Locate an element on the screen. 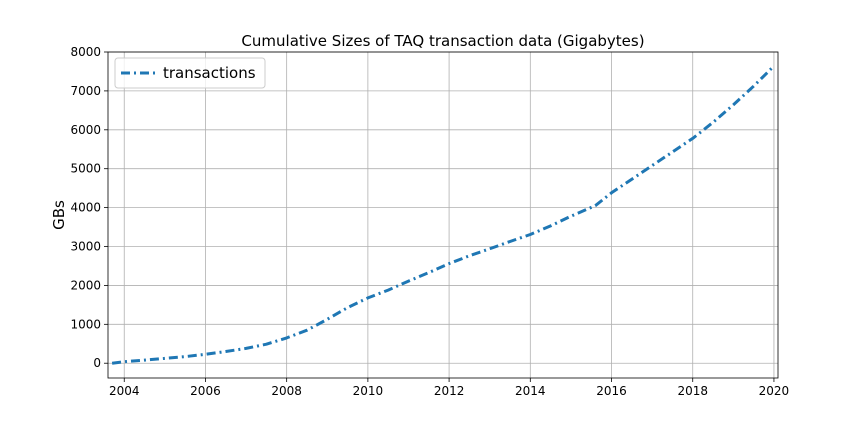 Image resolution: width=864 pixels, height=432 pixels. y-tick-label: 8000 is located at coordinates (85, 52).